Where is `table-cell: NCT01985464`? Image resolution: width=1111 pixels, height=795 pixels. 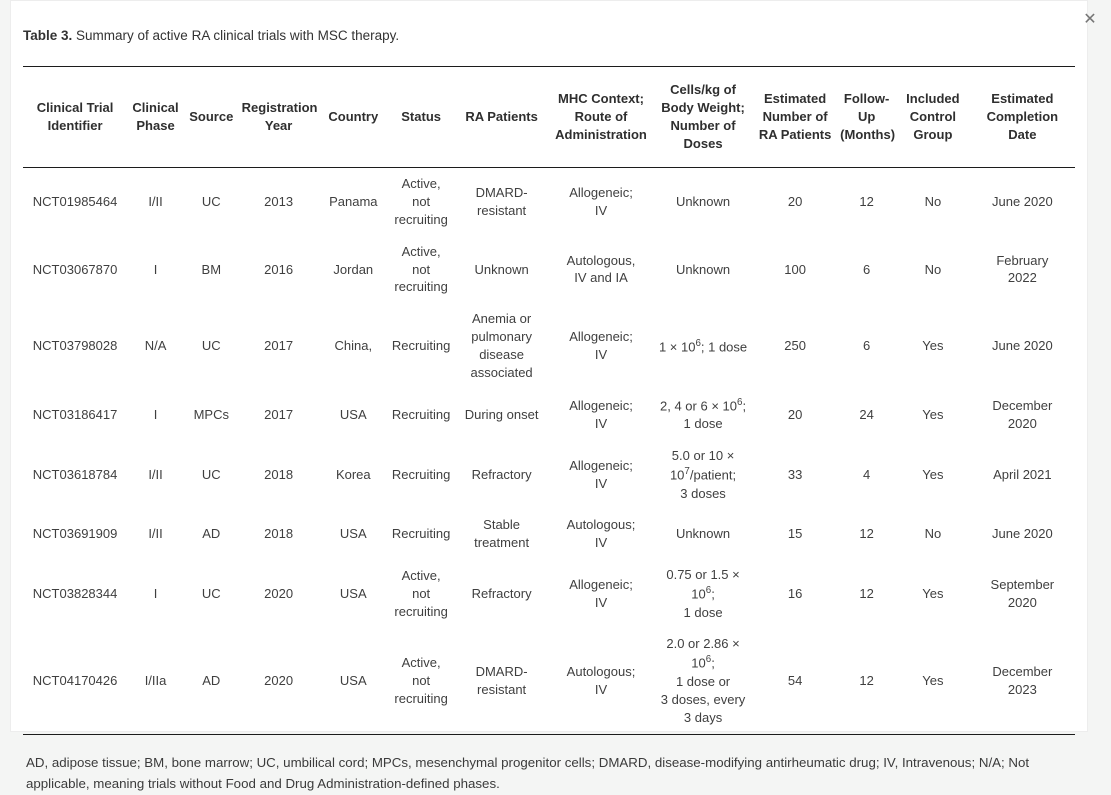
table-cell: NCT01985464 is located at coordinates (75, 201).